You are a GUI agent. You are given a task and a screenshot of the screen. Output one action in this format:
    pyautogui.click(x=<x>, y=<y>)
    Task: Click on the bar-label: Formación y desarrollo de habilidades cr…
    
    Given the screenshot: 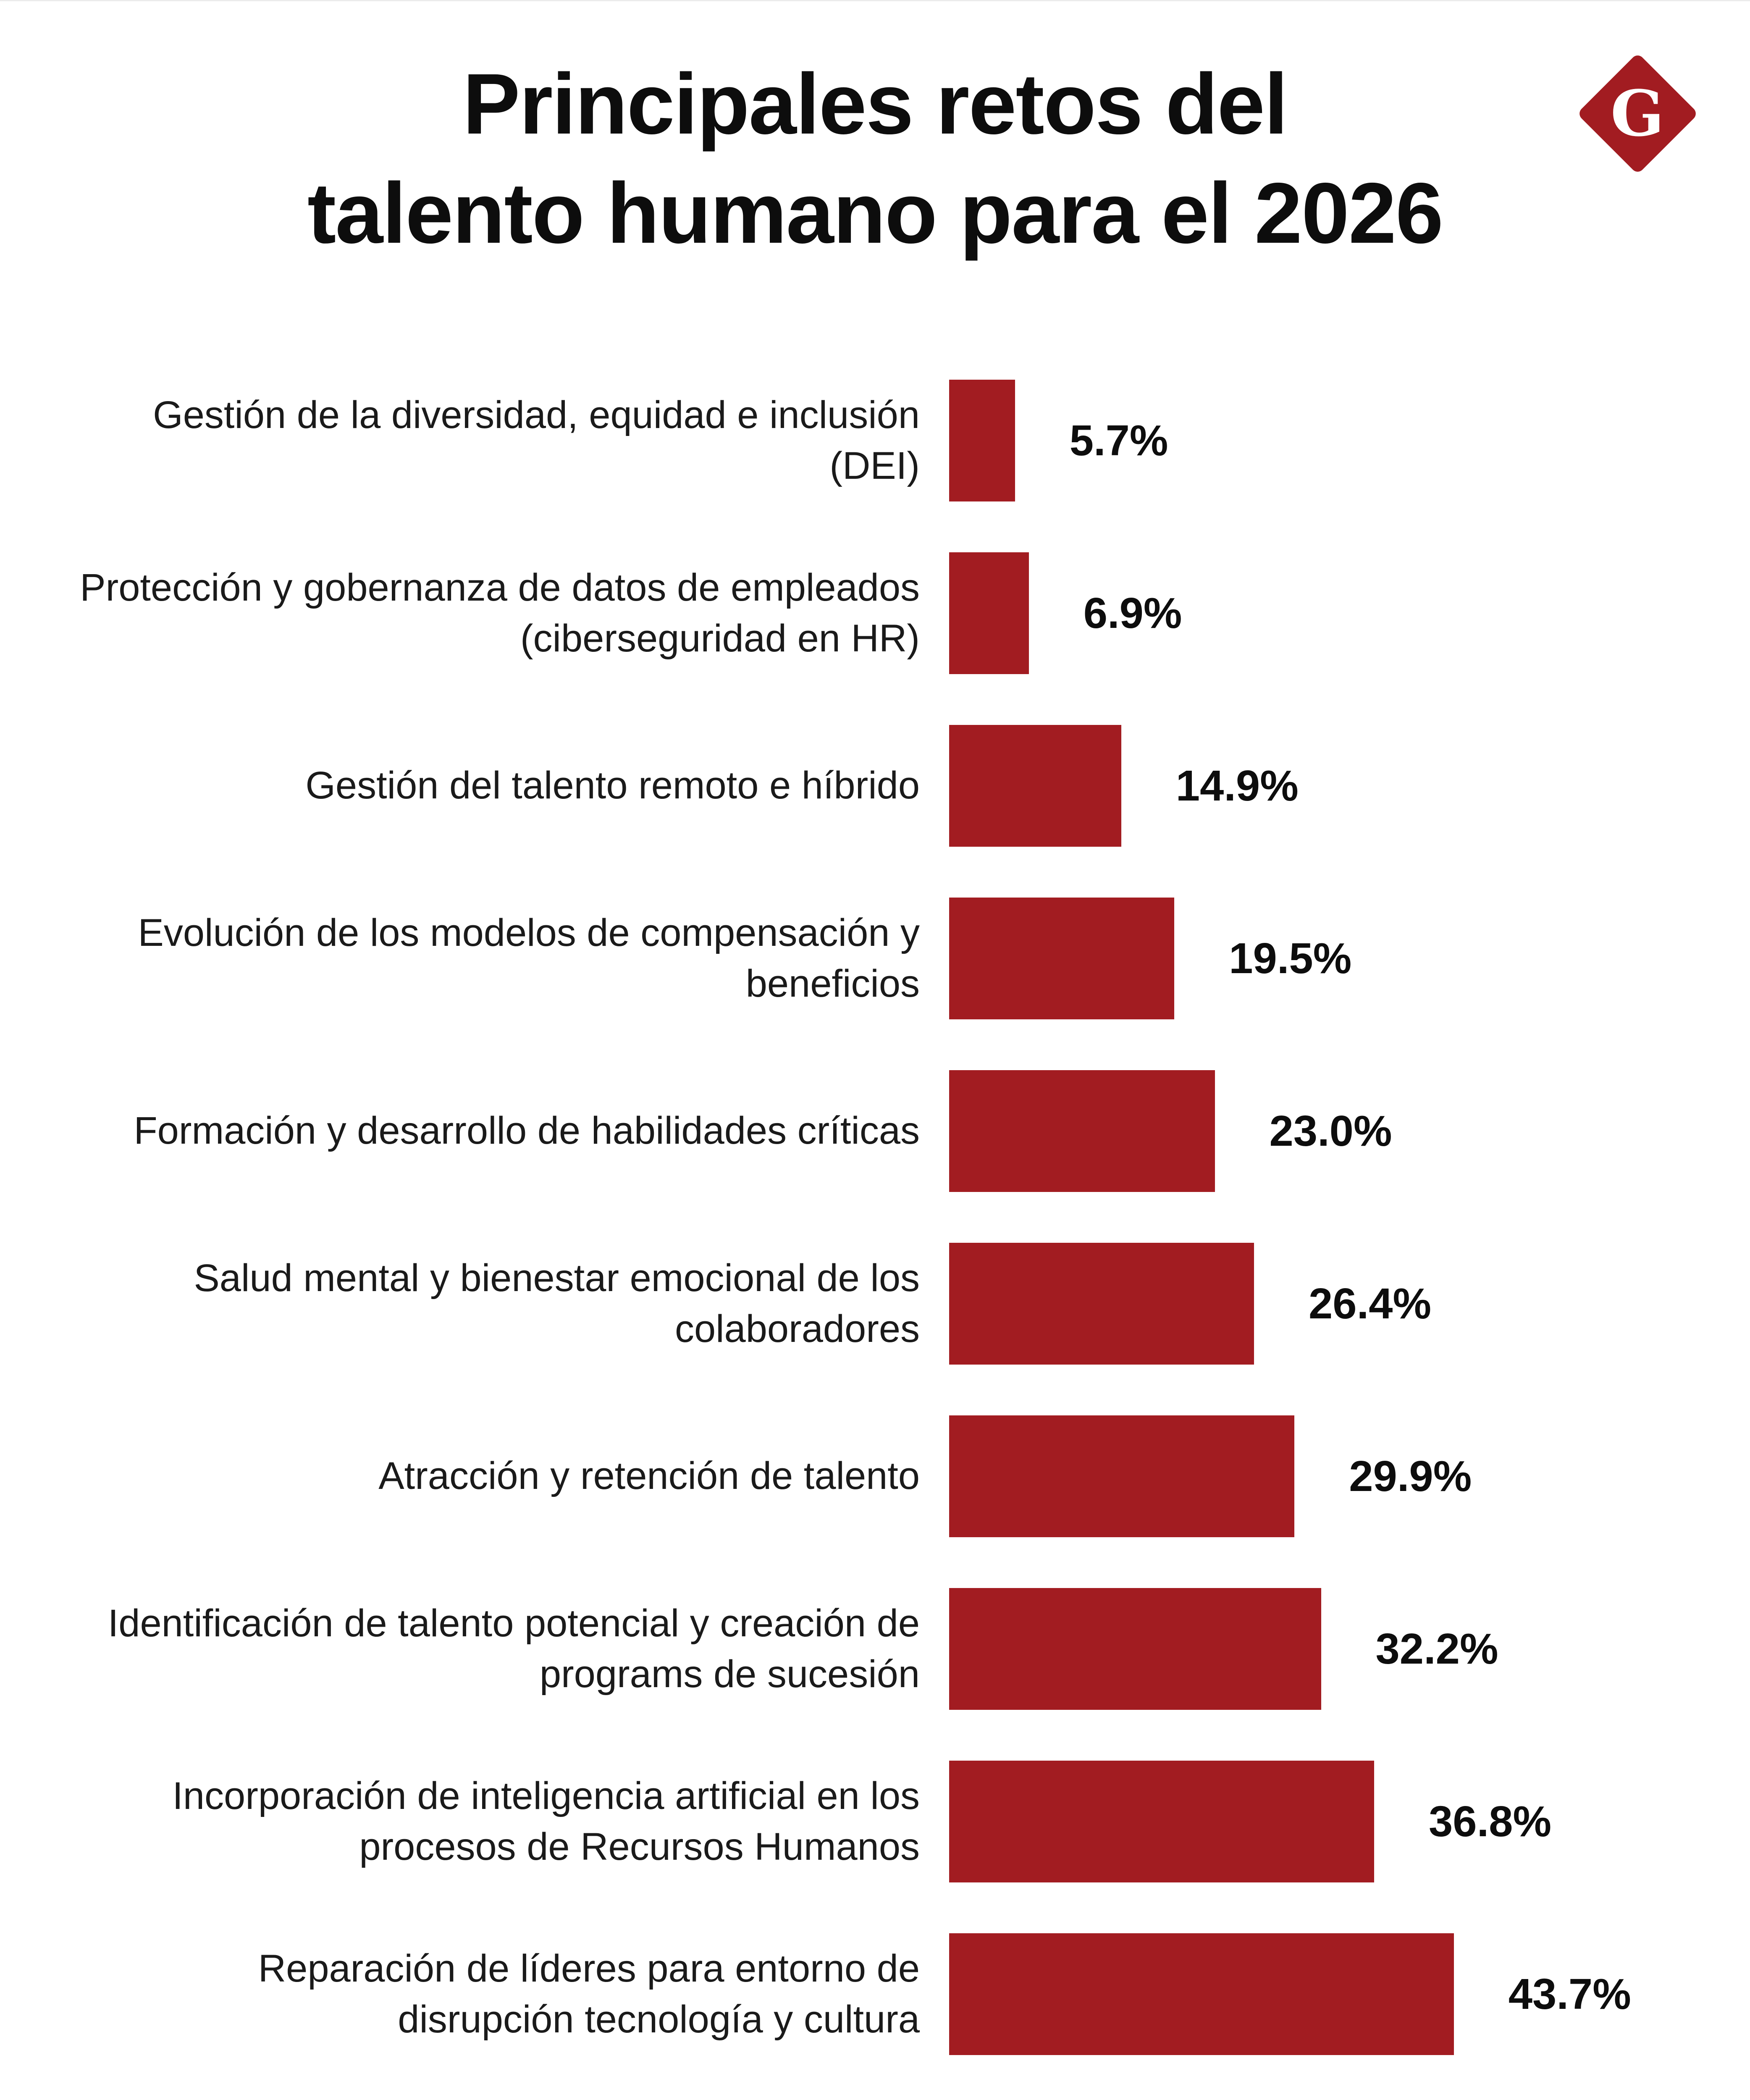 What is the action you would take?
    pyautogui.click(x=527, y=1130)
    